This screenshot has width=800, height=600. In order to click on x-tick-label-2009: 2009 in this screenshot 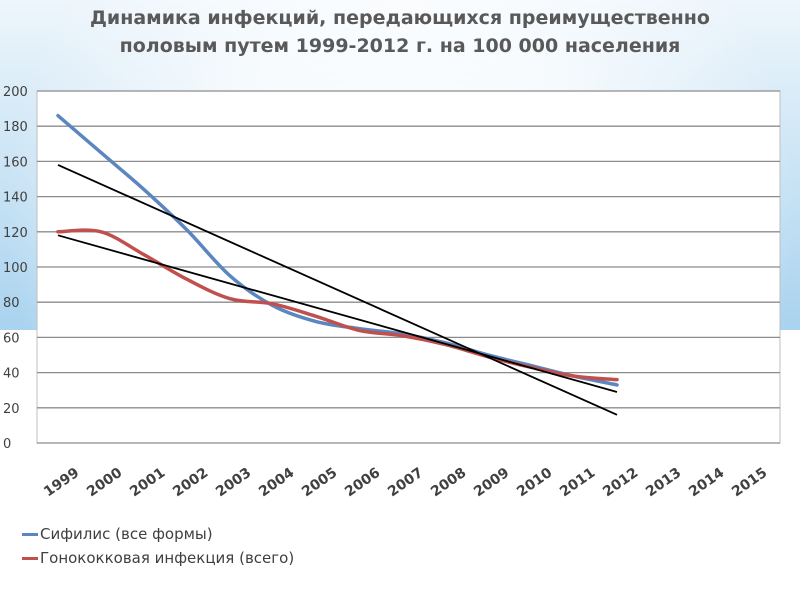, I will do `click(491, 482)`.